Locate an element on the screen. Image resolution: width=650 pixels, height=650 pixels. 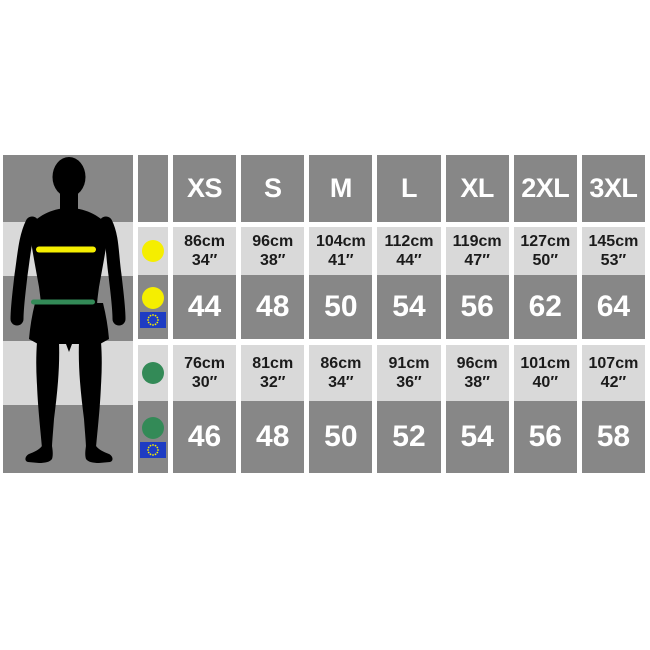
size-header-xl: XL is located at coordinates (477, 188).